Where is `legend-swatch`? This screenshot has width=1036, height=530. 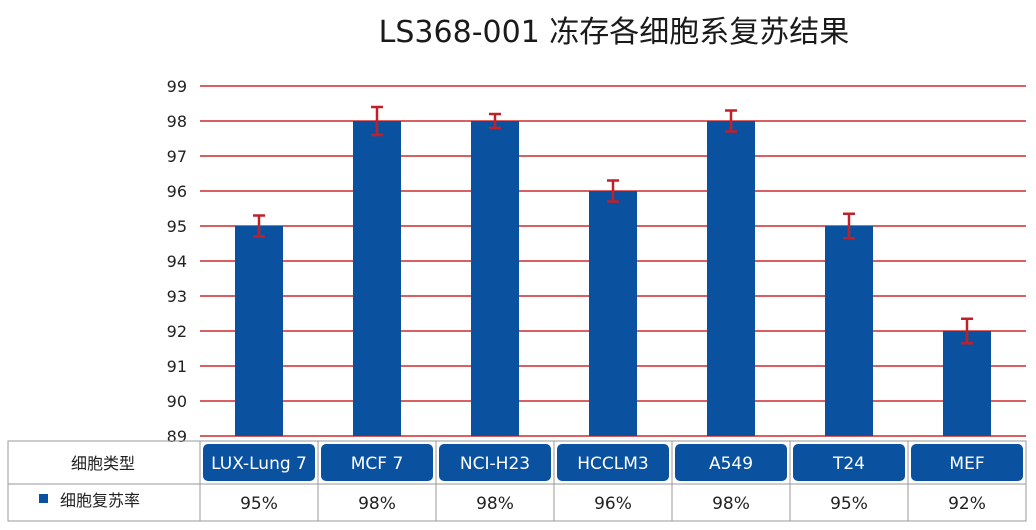
legend-swatch is located at coordinates (43, 498).